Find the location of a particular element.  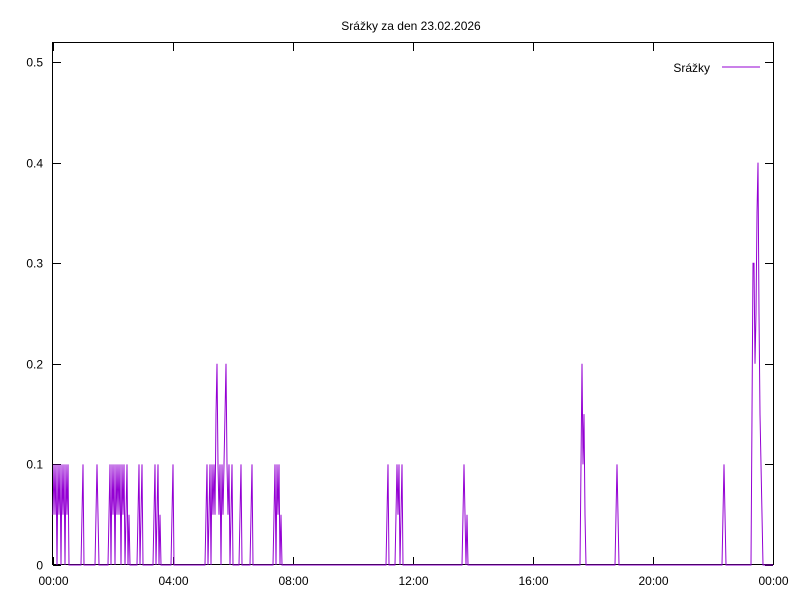

y-tick-label-4: 0.4 is located at coordinates (34, 164).